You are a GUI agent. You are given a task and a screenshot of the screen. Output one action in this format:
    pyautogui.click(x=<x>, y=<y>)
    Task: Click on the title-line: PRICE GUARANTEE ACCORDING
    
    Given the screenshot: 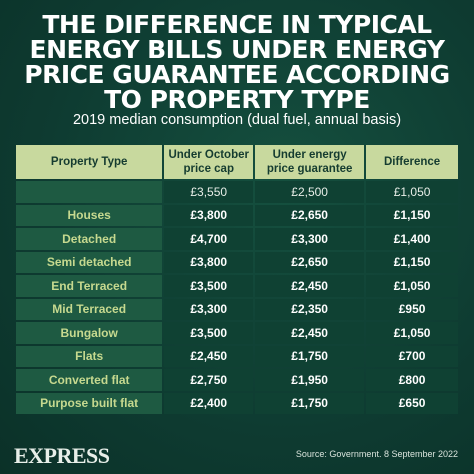 What is the action you would take?
    pyautogui.click(x=237, y=74)
    